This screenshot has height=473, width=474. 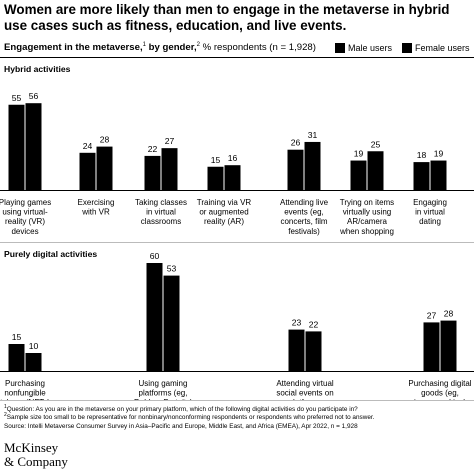 I want to click on logo-line-1: McKinsey, so click(x=31, y=447).